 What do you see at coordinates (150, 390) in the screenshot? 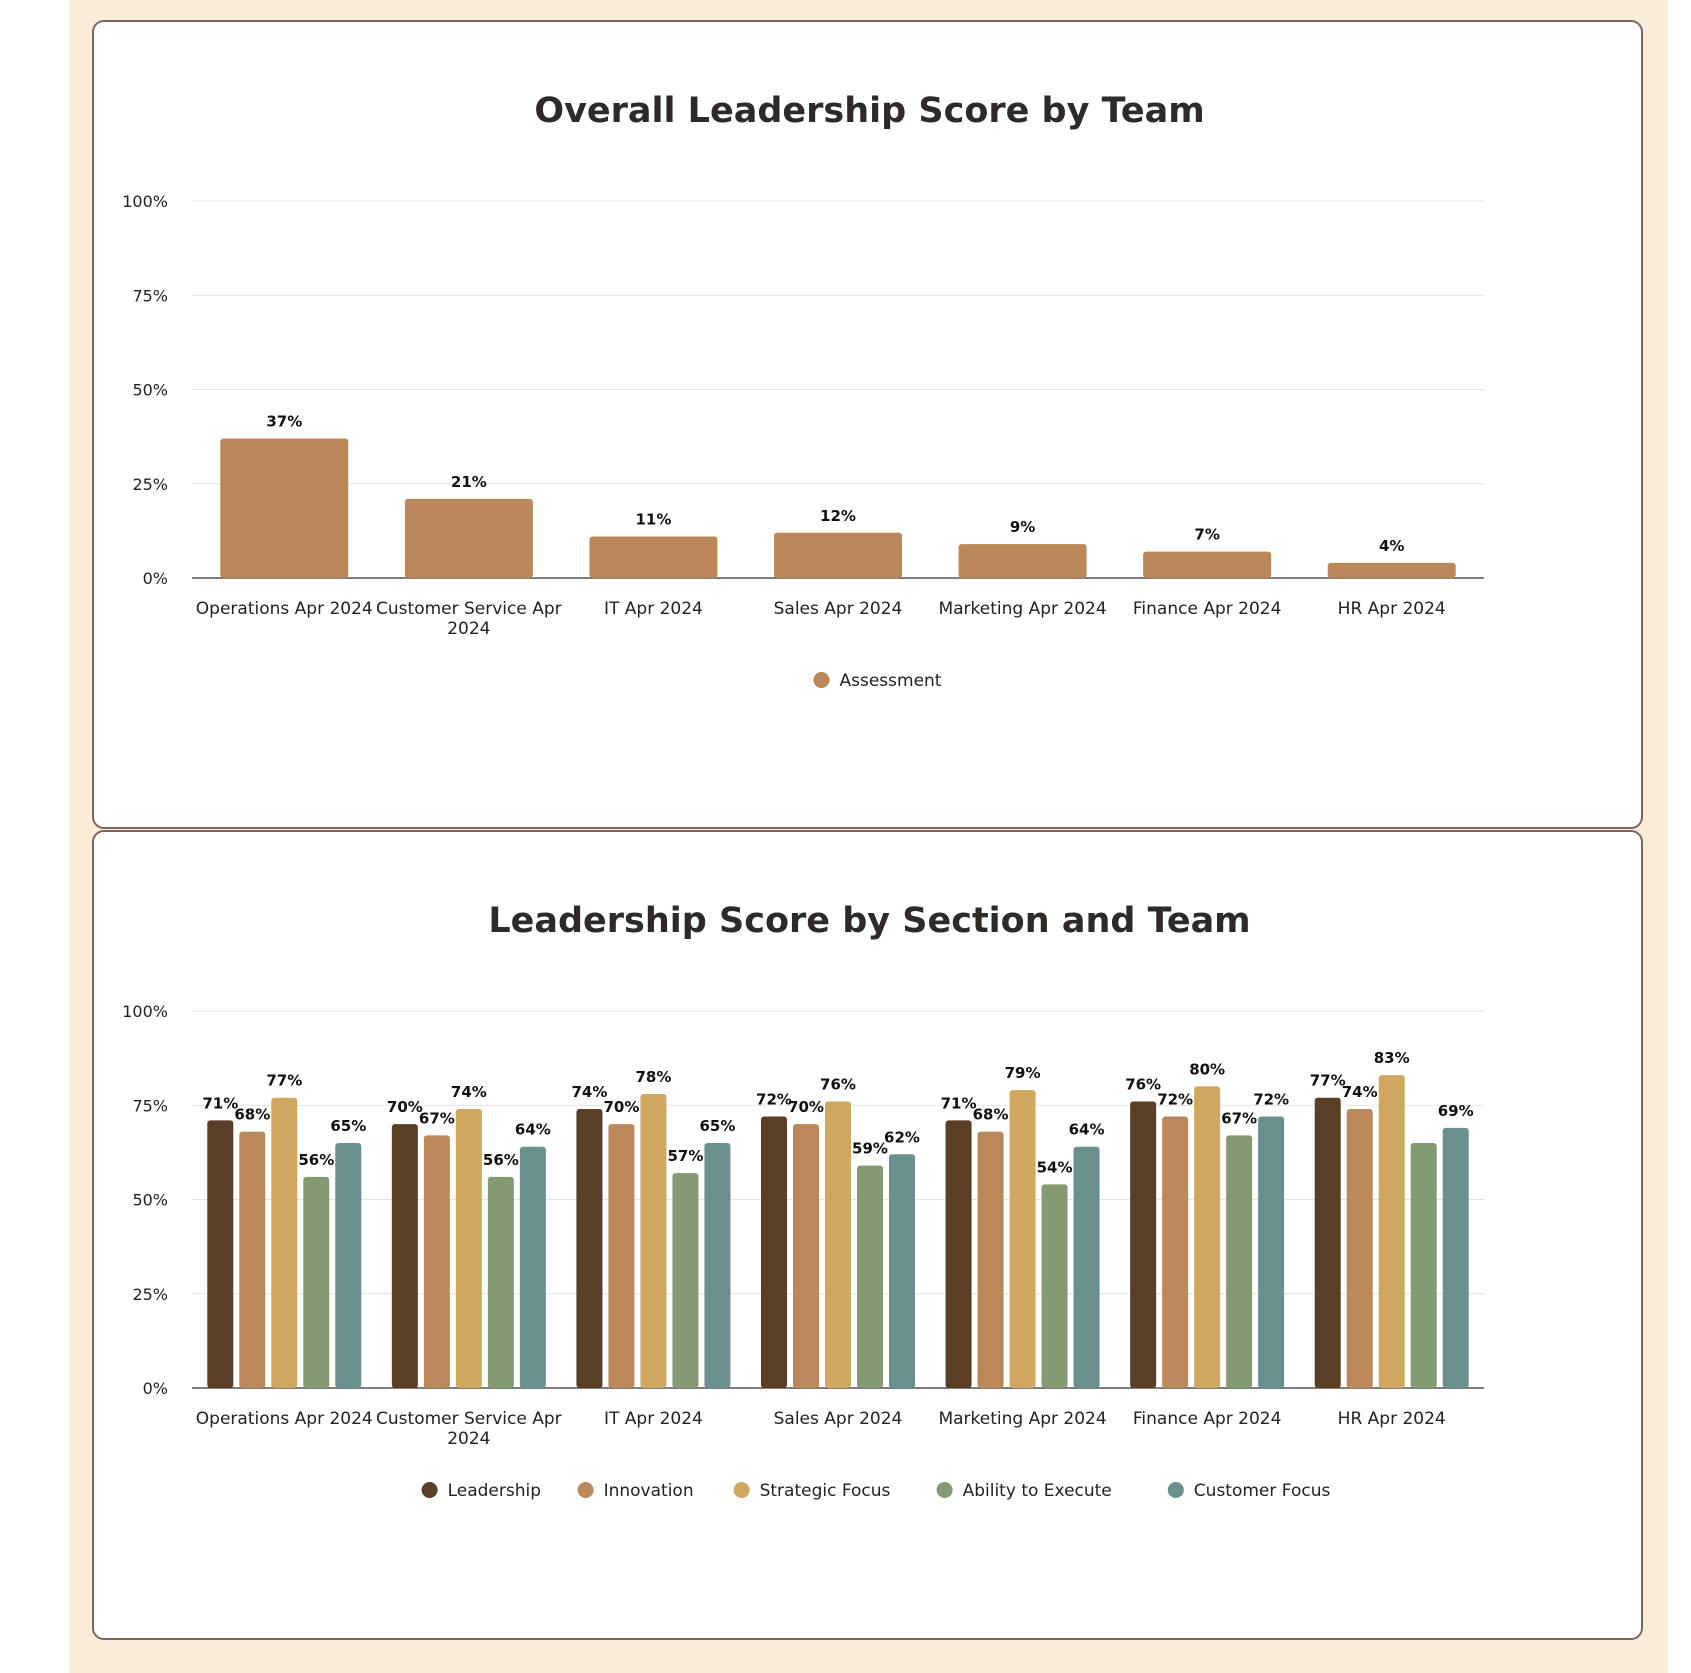
I see `y-tick-label: 50%` at bounding box center [150, 390].